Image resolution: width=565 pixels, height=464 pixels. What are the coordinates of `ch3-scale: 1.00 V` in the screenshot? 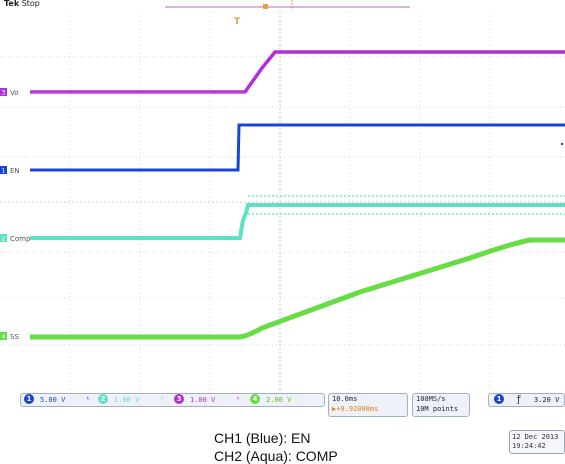 It's located at (203, 400).